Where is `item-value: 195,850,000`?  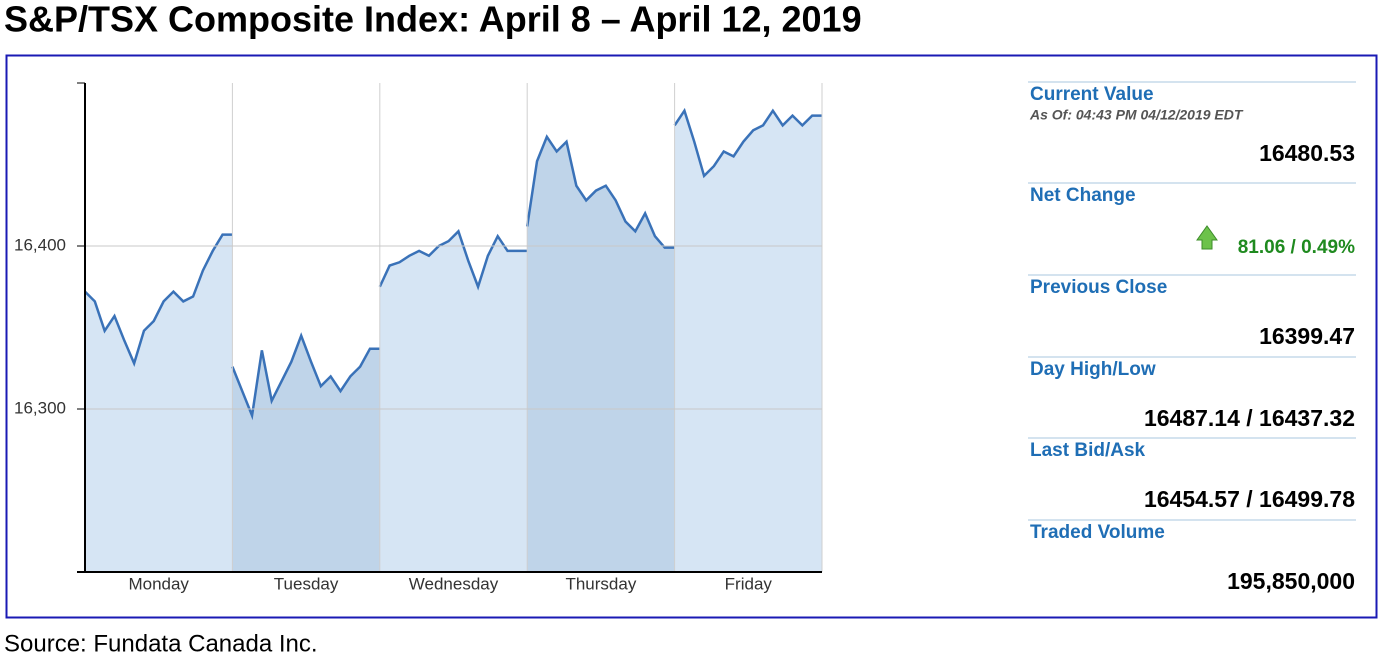
item-value: 195,850,000 is located at coordinates (1291, 581).